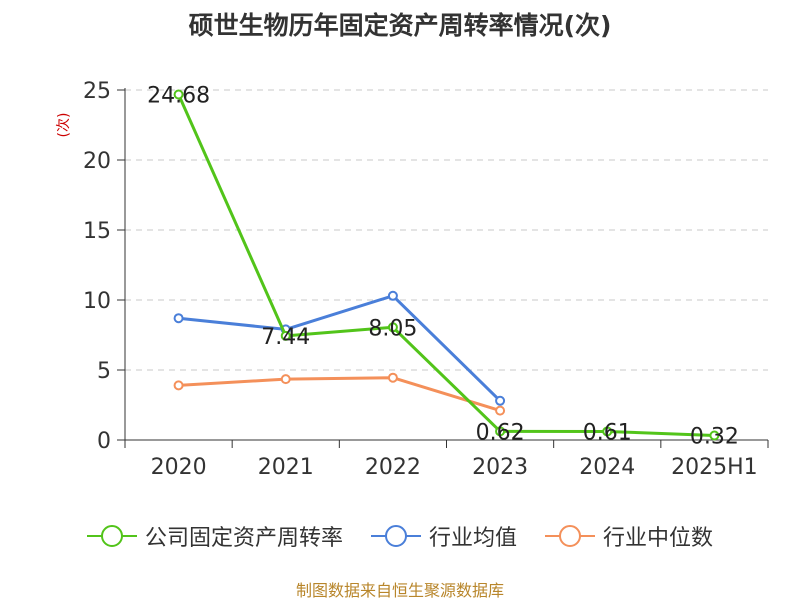  I want to click on y-tick-label: 5, so click(104, 371).